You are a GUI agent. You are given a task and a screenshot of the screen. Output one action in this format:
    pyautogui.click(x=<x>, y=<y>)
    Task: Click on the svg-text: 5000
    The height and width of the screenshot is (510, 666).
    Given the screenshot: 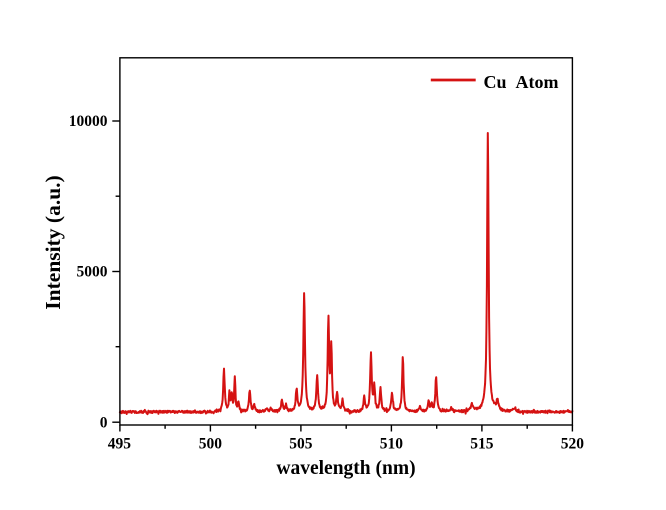 What is the action you would take?
    pyautogui.click(x=92, y=272)
    